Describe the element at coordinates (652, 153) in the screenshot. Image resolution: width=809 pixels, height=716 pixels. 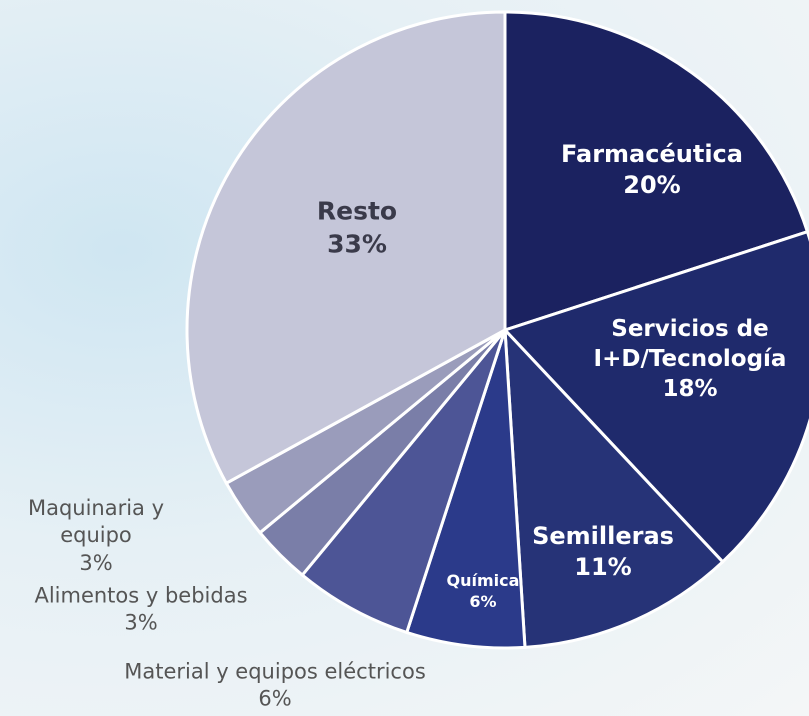
I see `category-label: Farmacéutica` at that location.